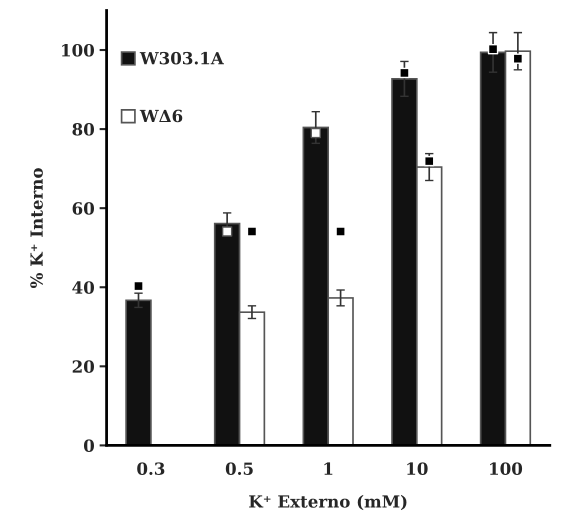 Image resolution: width=561 pixels, height=524 pixels. I want to click on x-tick-label: 0.3, so click(150, 468).